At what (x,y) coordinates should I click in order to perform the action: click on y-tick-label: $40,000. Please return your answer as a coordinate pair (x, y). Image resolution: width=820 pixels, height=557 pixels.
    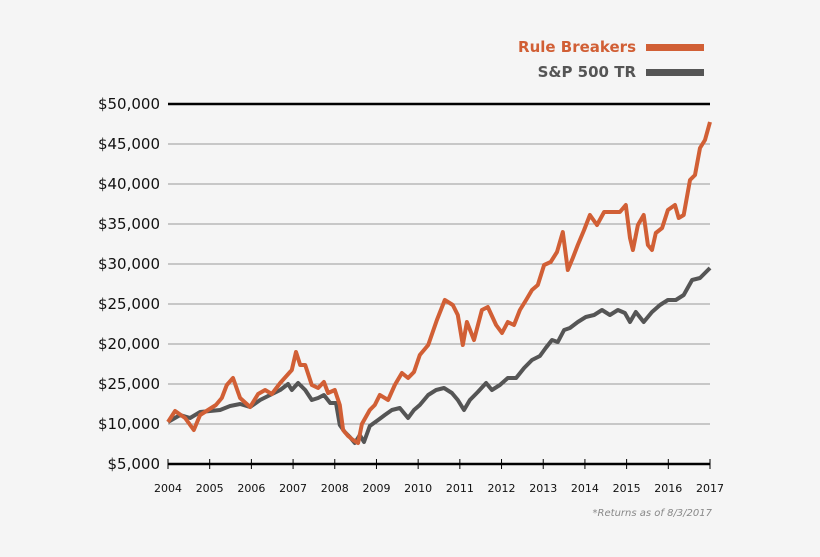
    Looking at the image, I should click on (129, 184).